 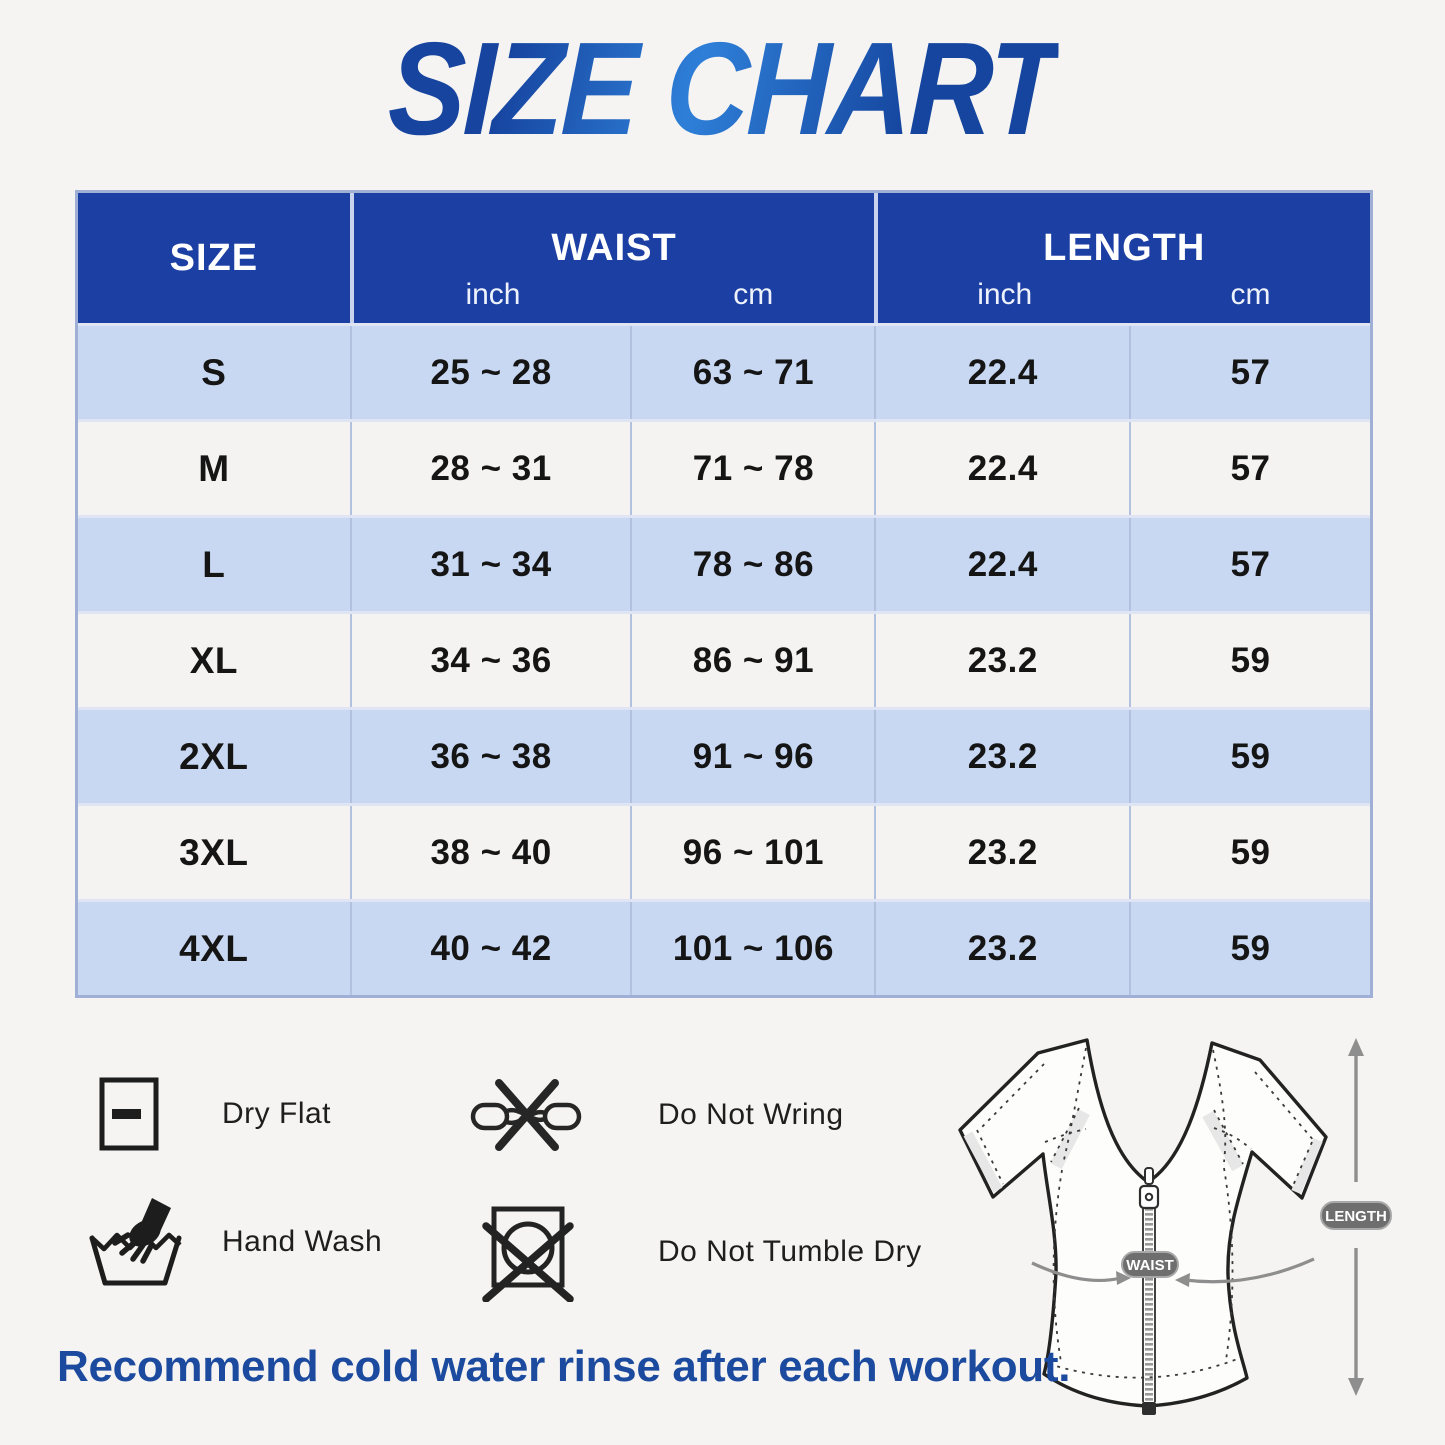 What do you see at coordinates (493, 294) in the screenshot?
I see `waist-inch-unit: inch` at bounding box center [493, 294].